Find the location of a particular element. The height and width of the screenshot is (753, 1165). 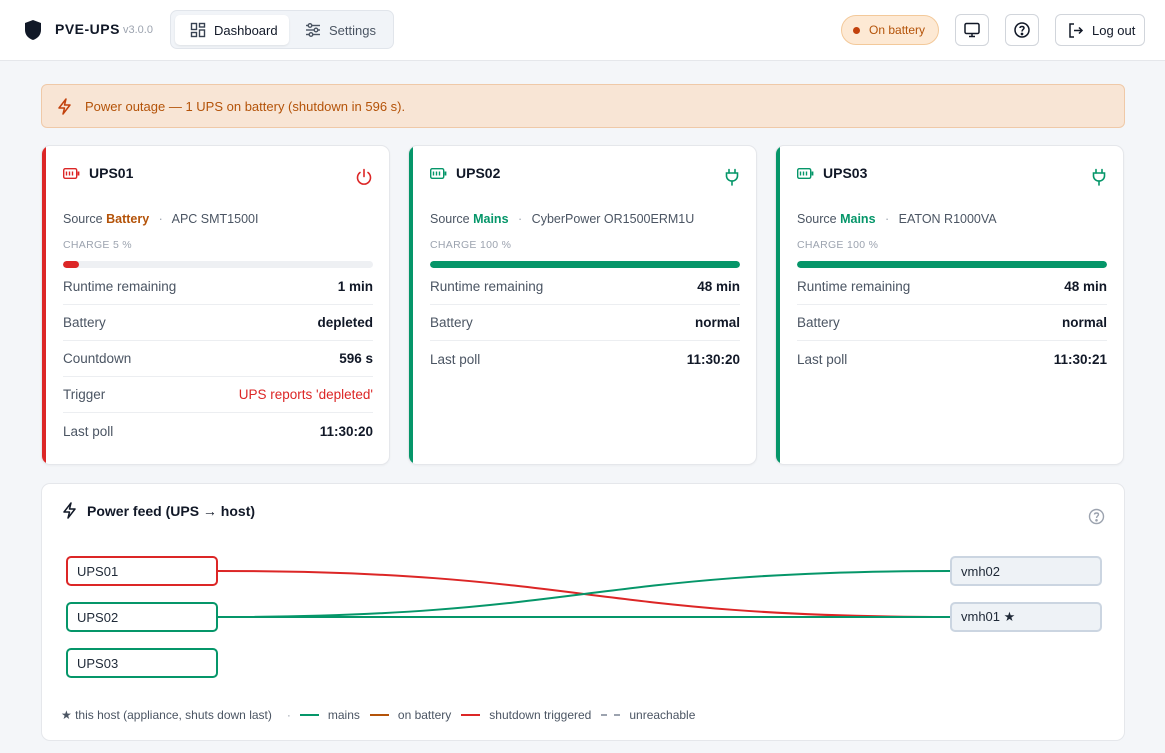

detail-value: 596 s is located at coordinates (356, 358).